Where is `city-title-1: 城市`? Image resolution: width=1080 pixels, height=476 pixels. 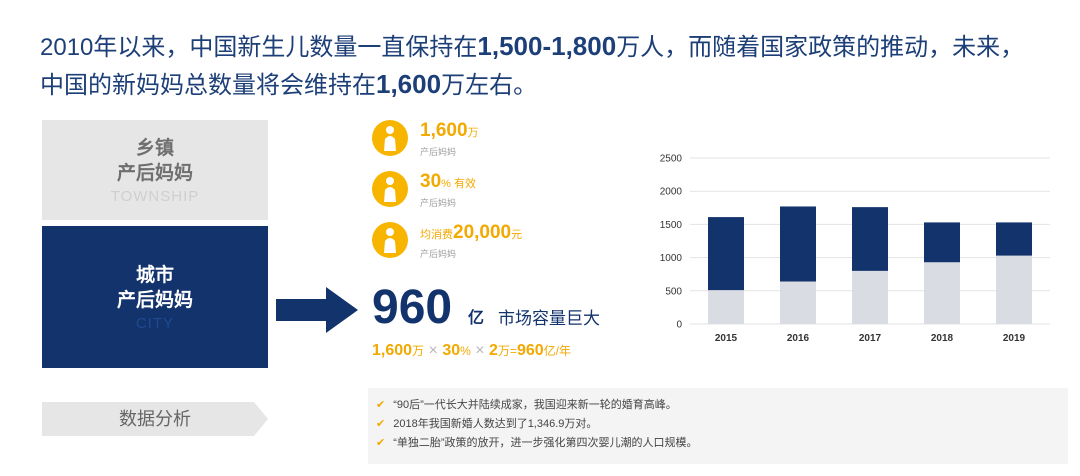
city-title-1: 城市 is located at coordinates (154, 275).